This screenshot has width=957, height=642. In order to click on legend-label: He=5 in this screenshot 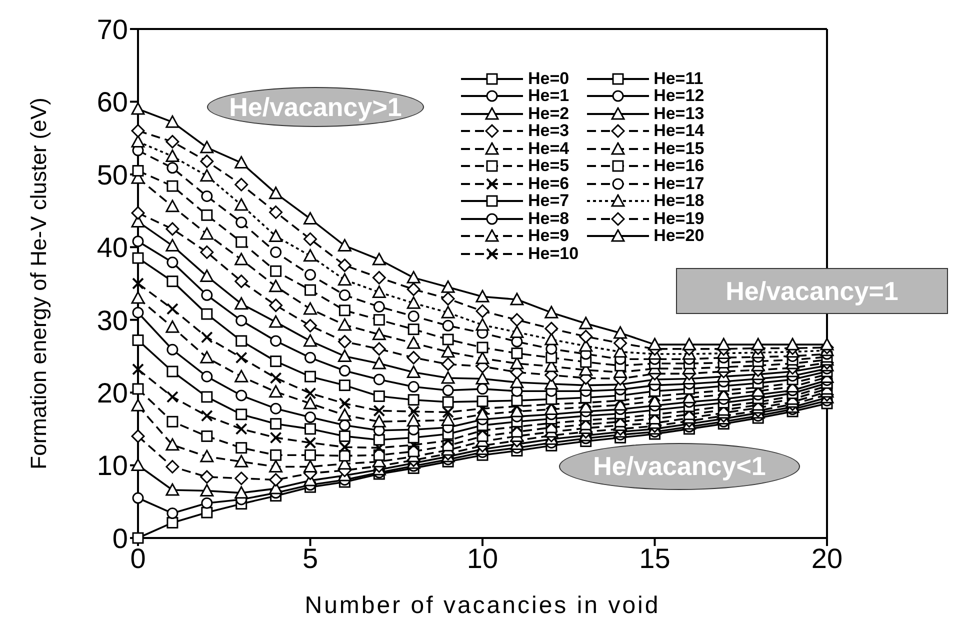, I will do `click(549, 166)`.